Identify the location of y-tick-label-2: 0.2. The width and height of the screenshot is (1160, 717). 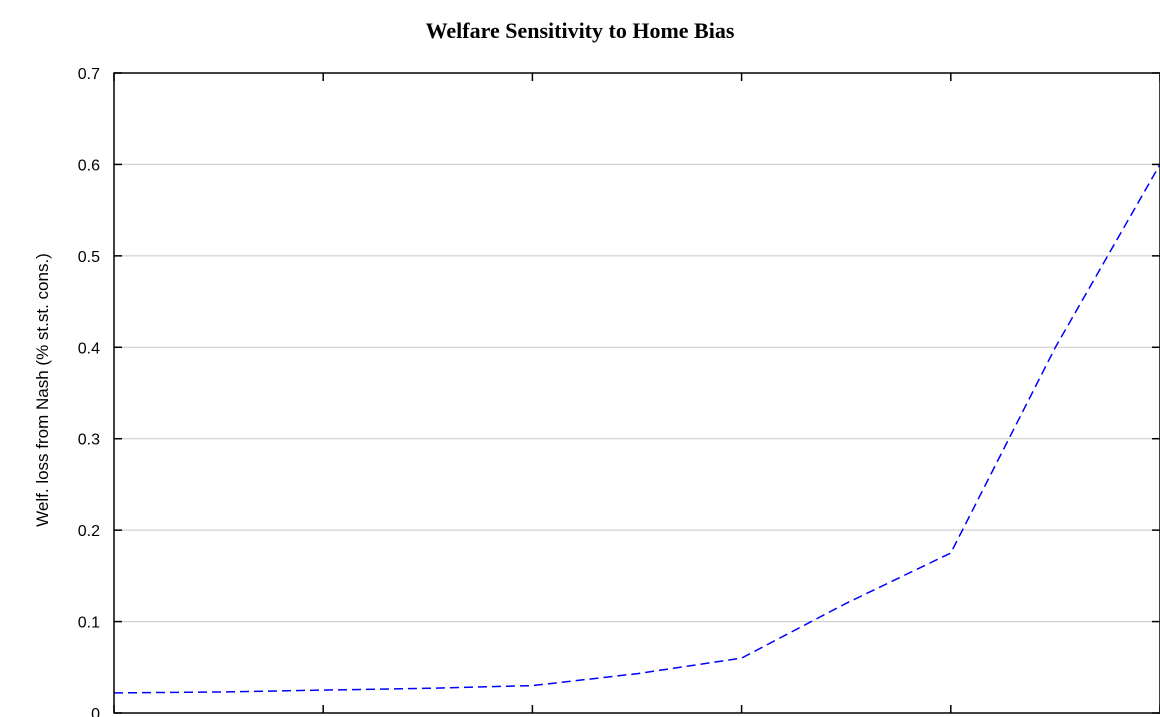
(89, 531).